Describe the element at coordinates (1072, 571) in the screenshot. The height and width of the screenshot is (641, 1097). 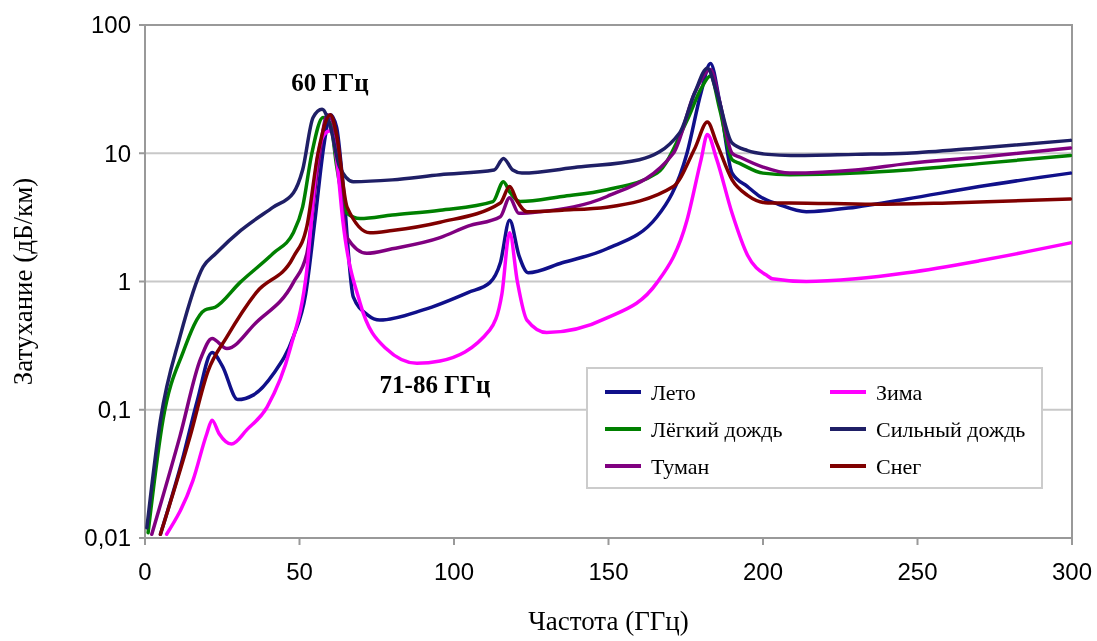
I see `x-tick-label: 300` at that location.